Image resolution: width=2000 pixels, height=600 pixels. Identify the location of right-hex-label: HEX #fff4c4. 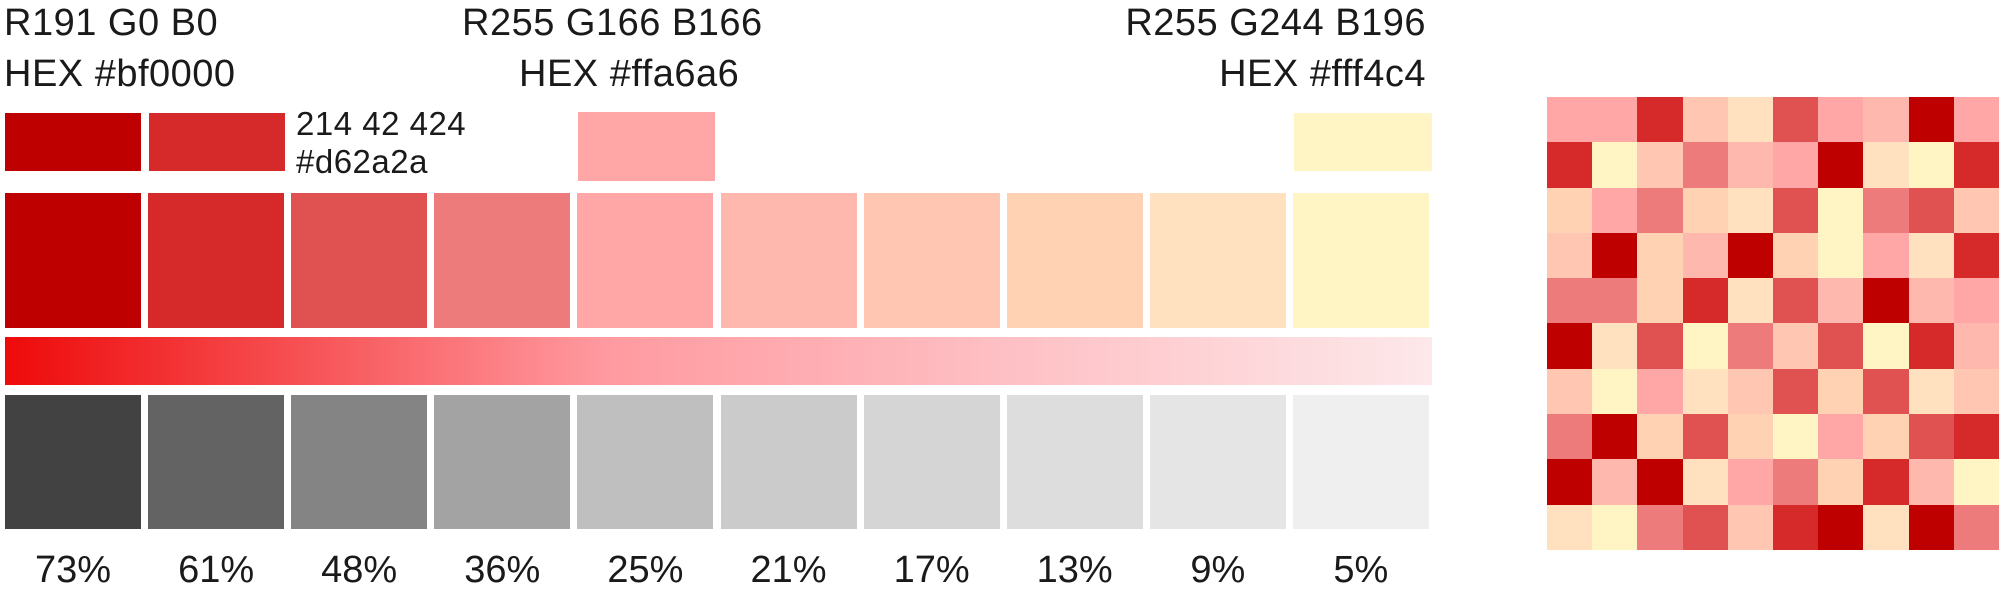
(1322, 74).